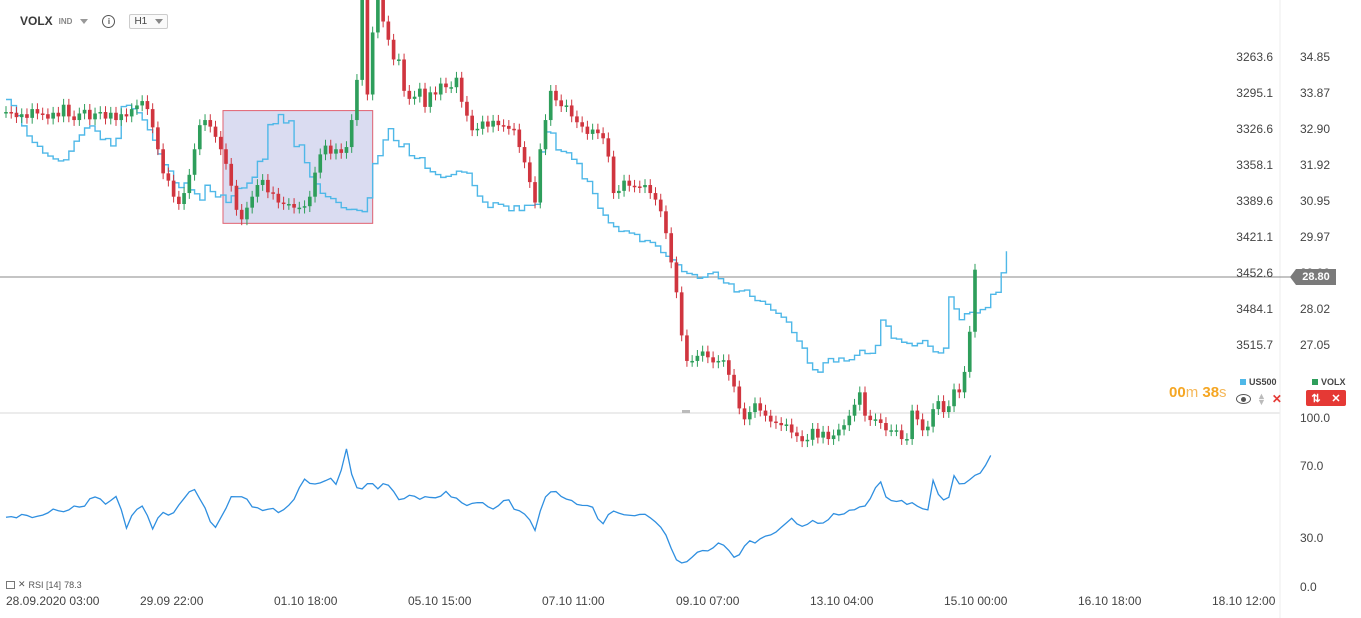  I want to click on rsi-axis-tick: 70.0, so click(1312, 466).